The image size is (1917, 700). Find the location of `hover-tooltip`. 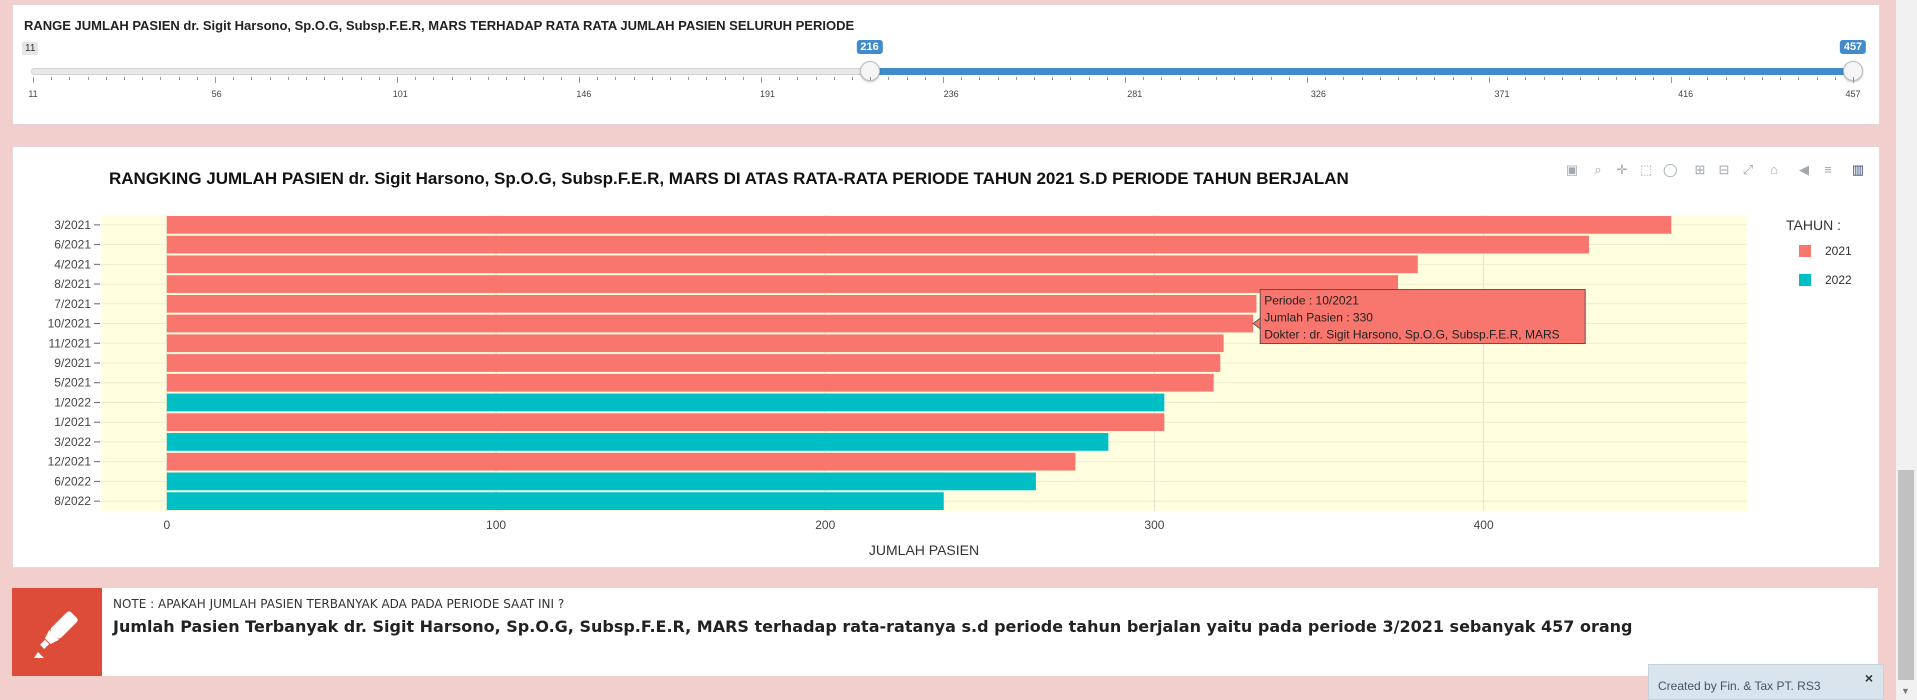

hover-tooltip is located at coordinates (1422, 317).